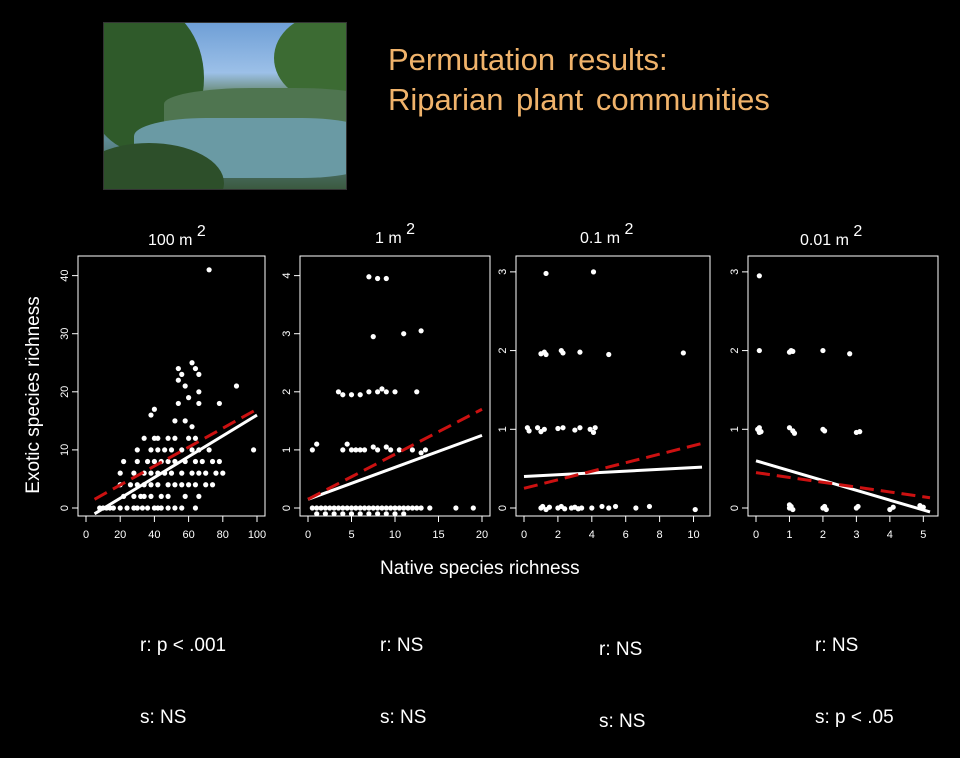 Image resolution: width=960 pixels, height=758 pixels. Describe the element at coordinates (183, 645) in the screenshot. I see `stat-r: r: p < .001` at that location.